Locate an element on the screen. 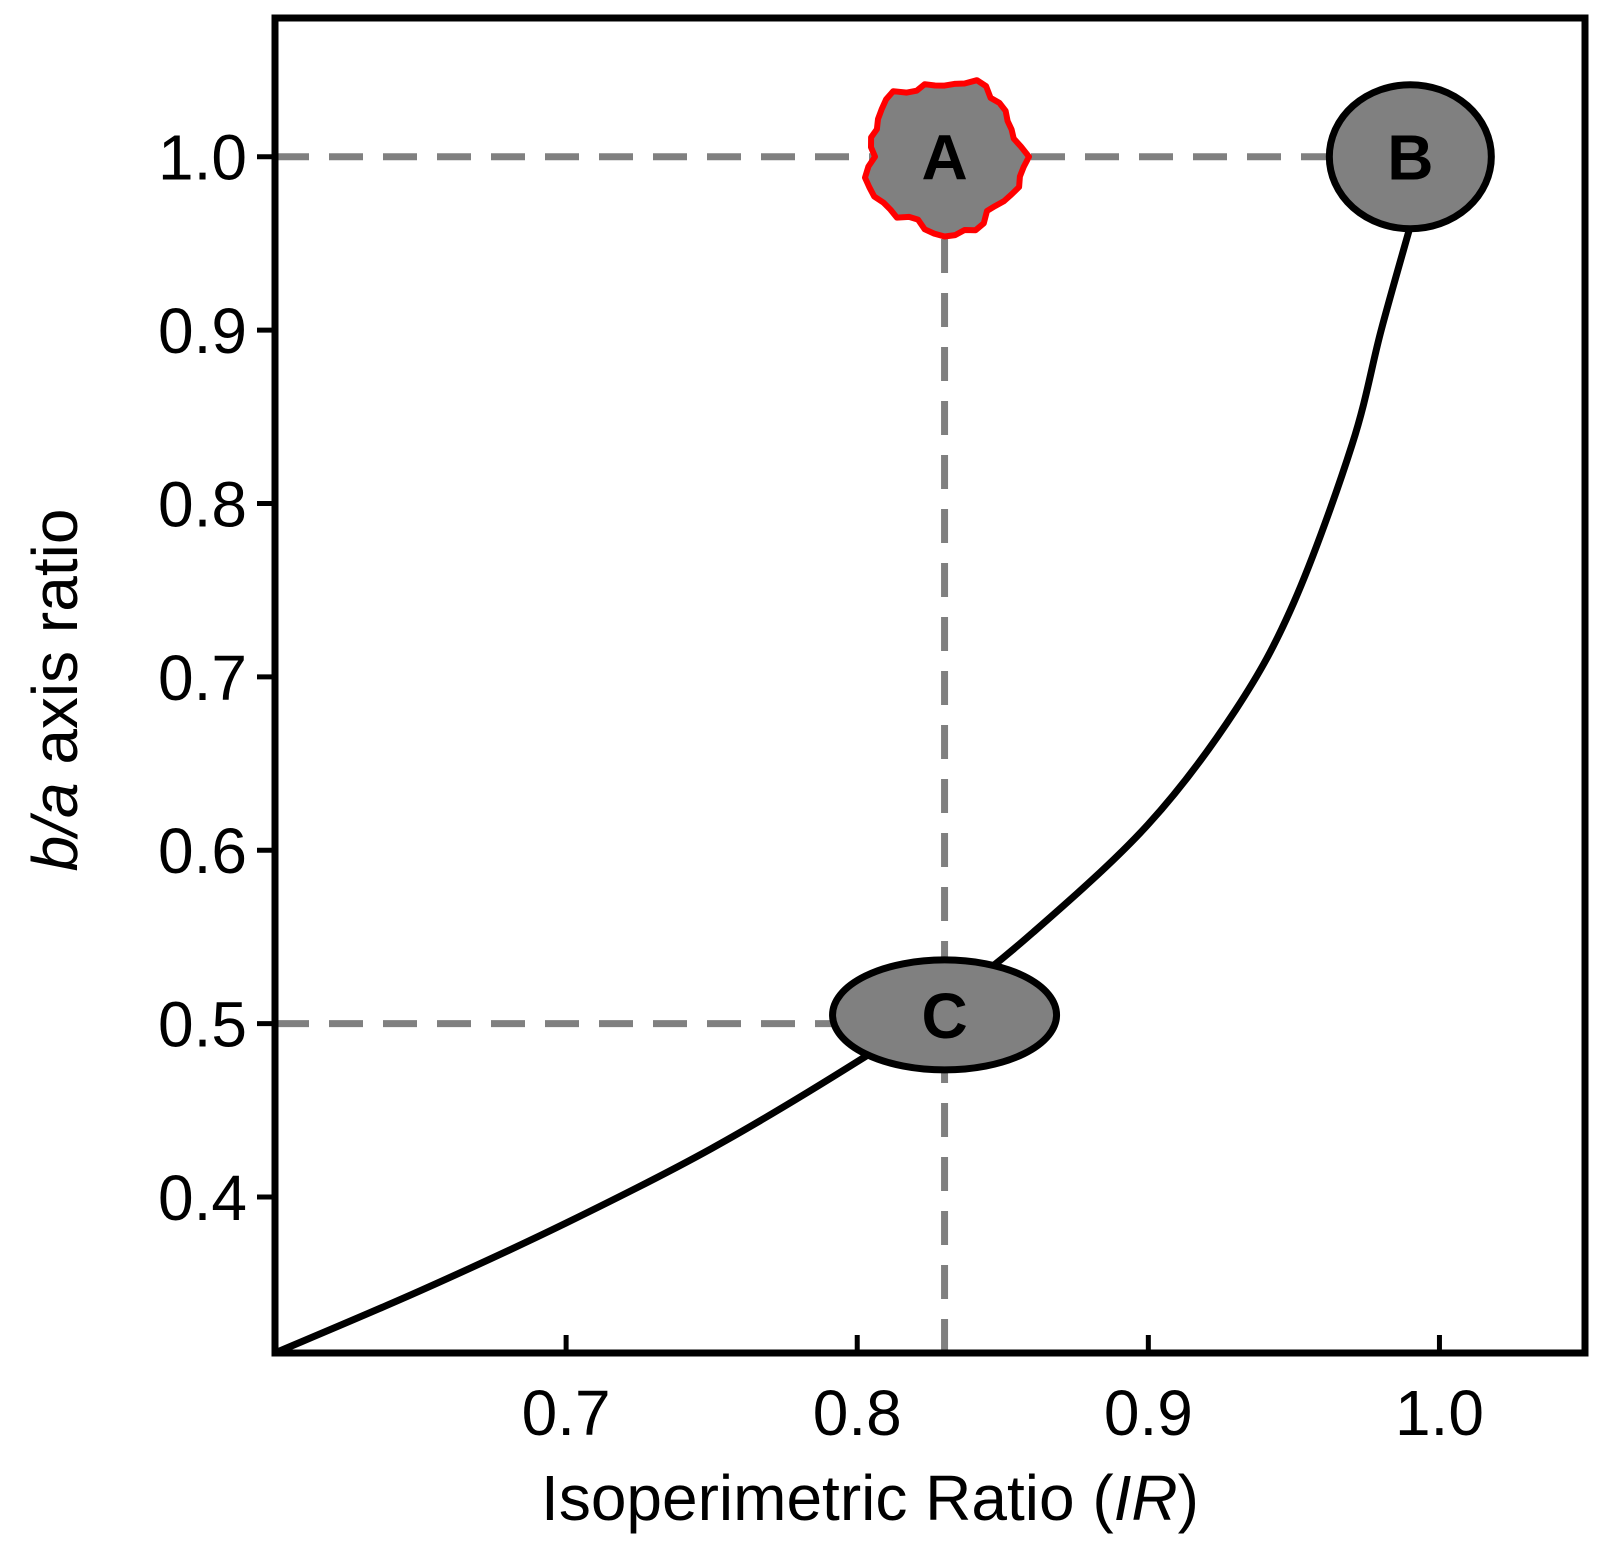 Image resolution: width=1603 pixels, height=1545 pixels. y-tick-label: 1.0 is located at coordinates (202, 158).